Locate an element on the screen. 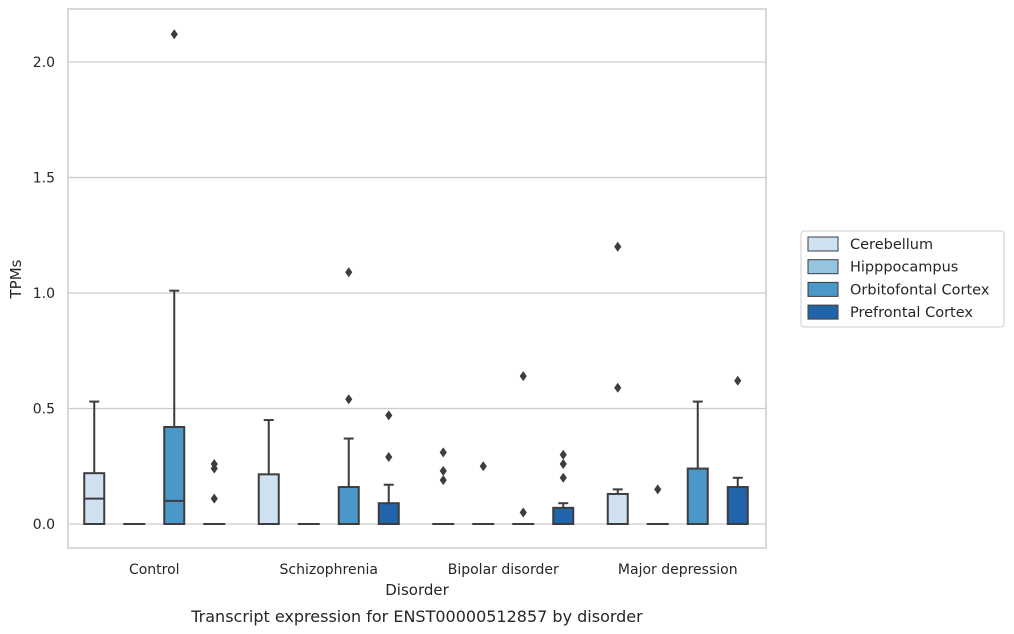 The width and height of the screenshot is (1014, 634). y-tick-label: 1.0 is located at coordinates (44, 294).